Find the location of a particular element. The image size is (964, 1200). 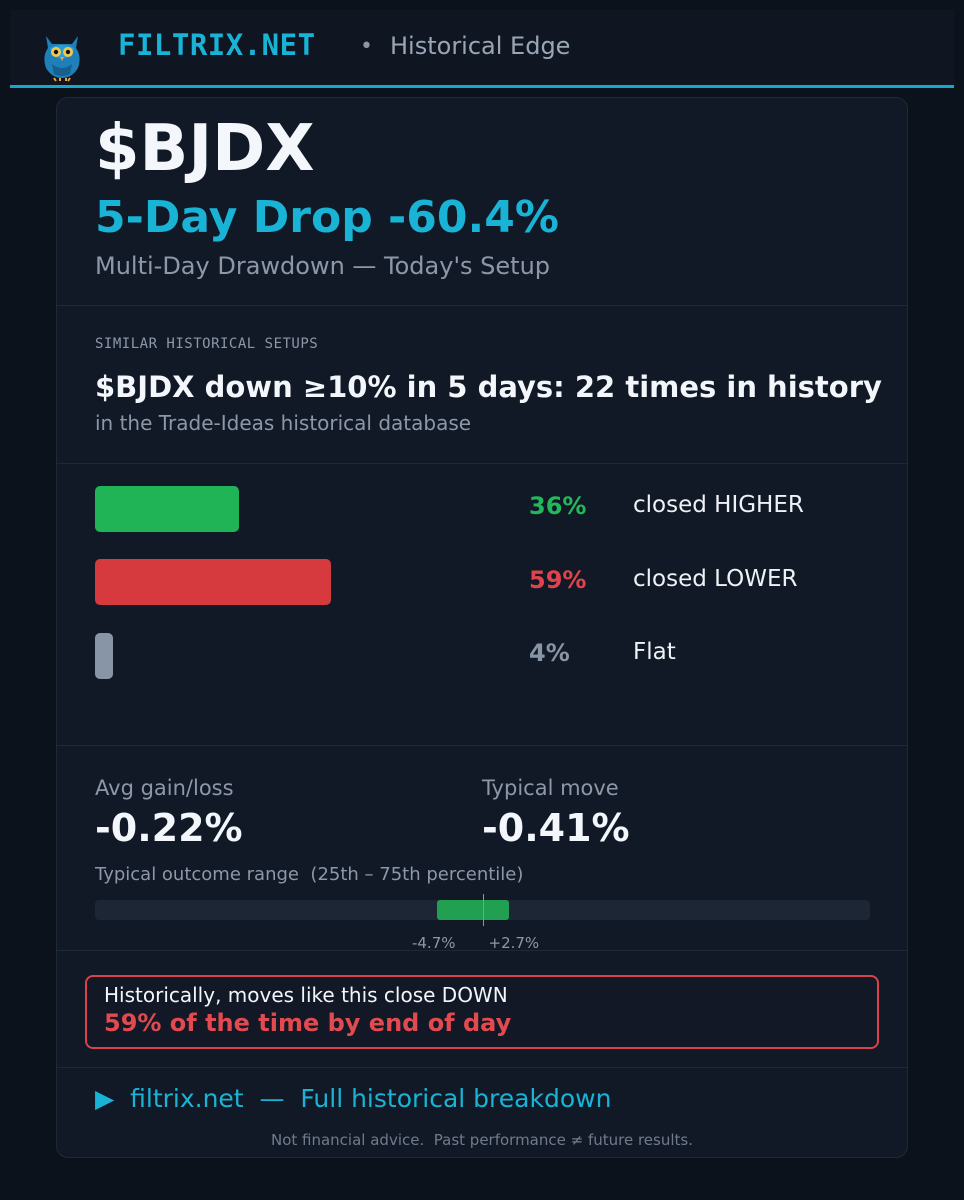

outcome-bar-flat is located at coordinates (104, 656).